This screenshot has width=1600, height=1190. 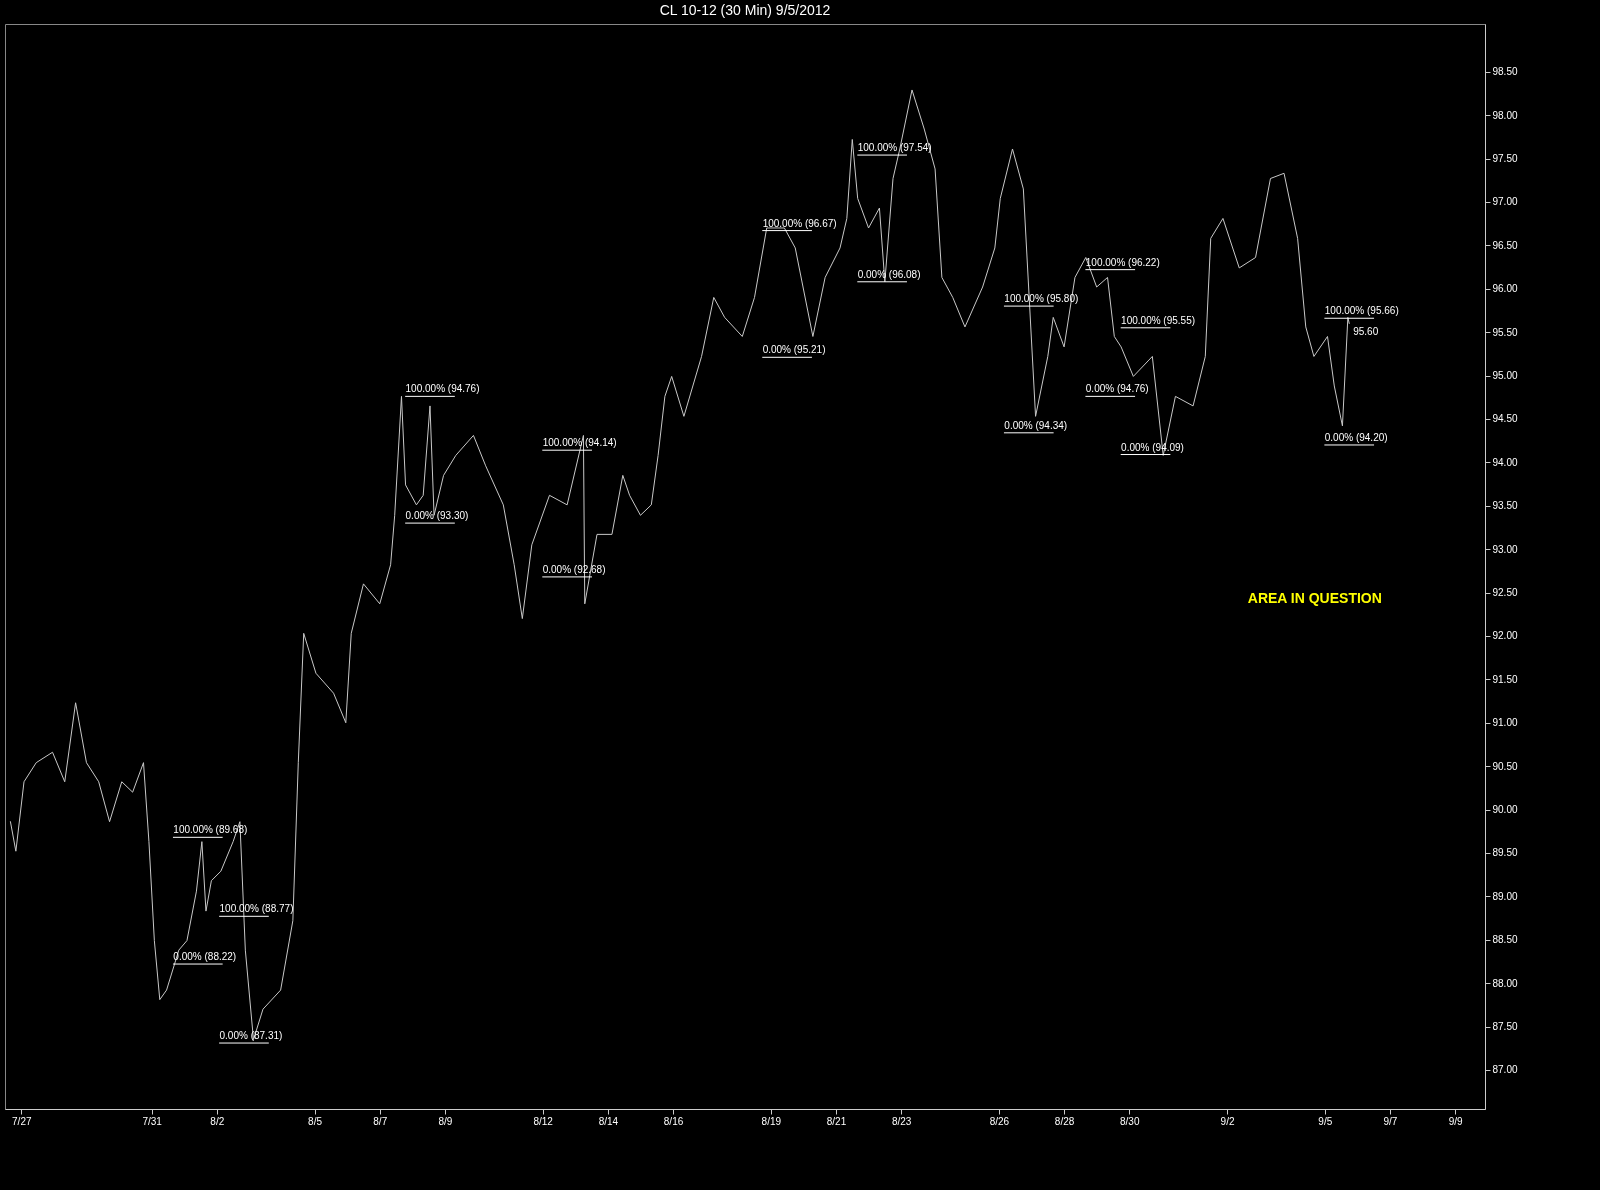 I want to click on y-tick-label: 90.00, so click(x=1505, y=810).